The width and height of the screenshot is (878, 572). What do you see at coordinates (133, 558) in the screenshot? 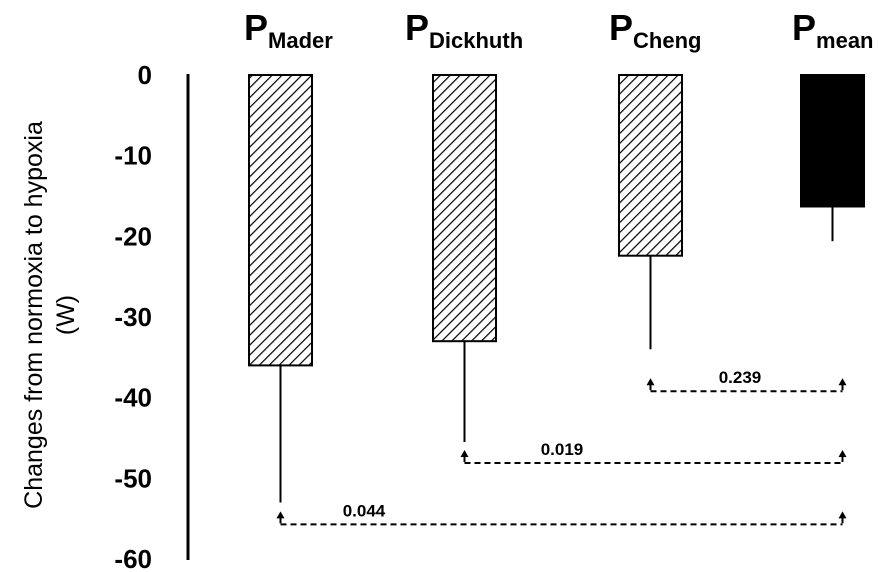
I see `y-tick-label: -60` at bounding box center [133, 558].